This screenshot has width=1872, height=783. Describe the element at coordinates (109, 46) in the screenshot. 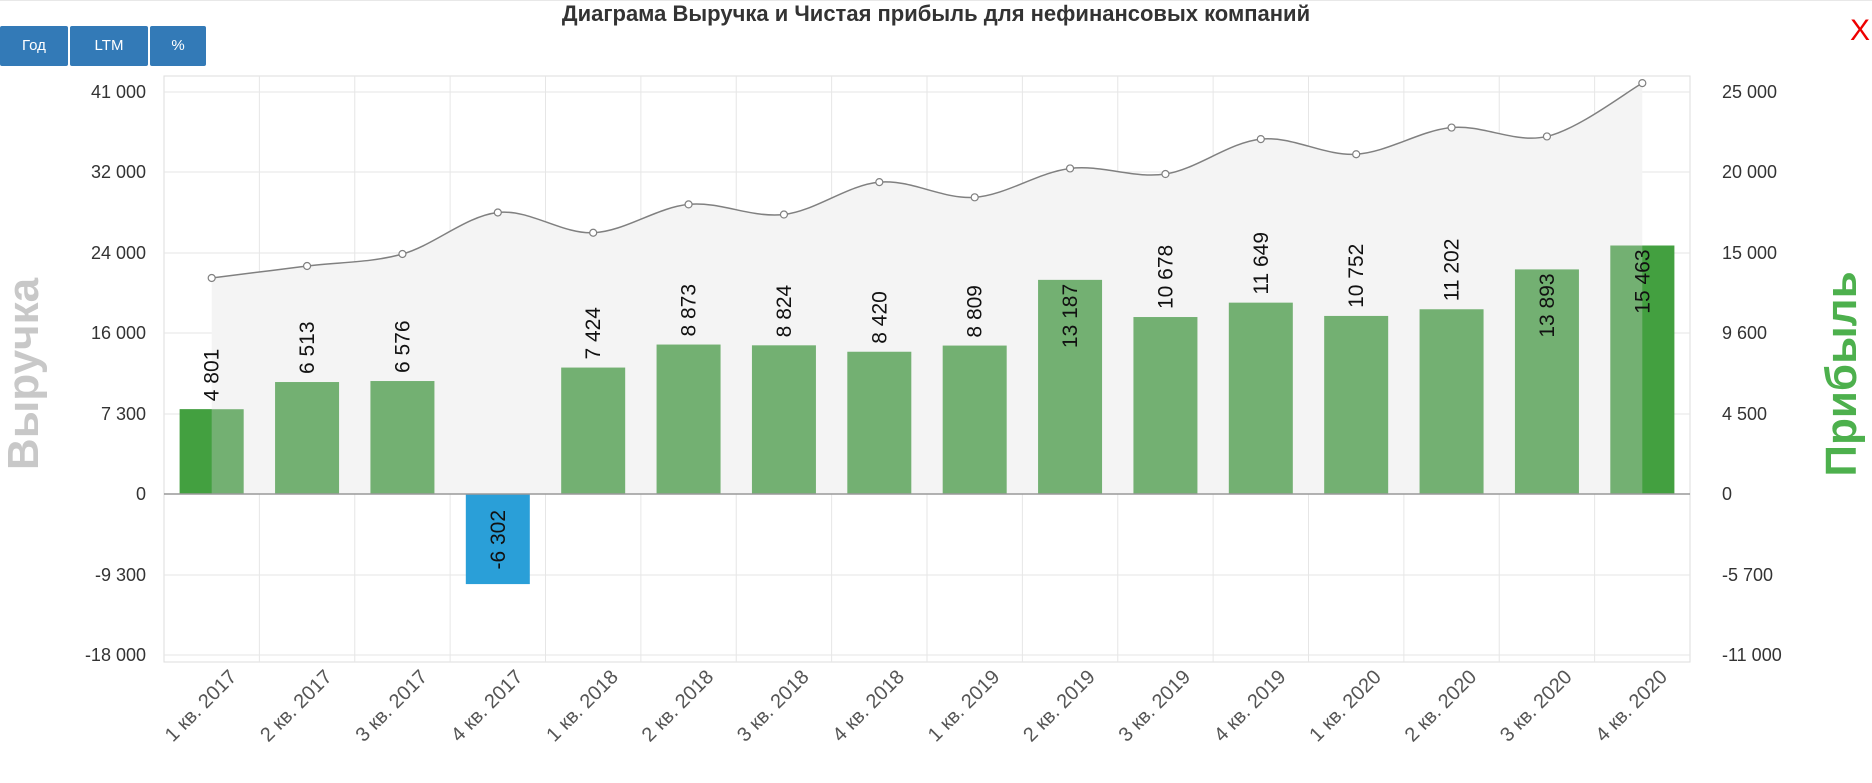

I see `ltm-button: LTM` at that location.